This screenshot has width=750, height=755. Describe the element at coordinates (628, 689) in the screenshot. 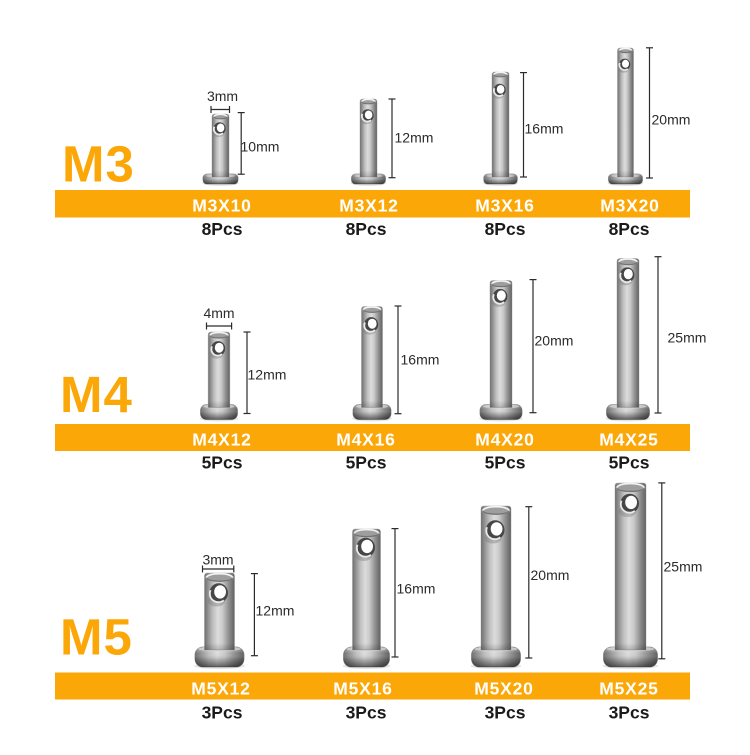

I see `svg-text: M5X25` at that location.